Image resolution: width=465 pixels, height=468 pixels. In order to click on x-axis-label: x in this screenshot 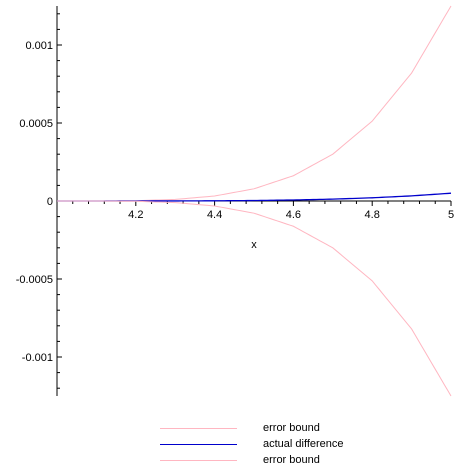, I will do `click(254, 245)`.